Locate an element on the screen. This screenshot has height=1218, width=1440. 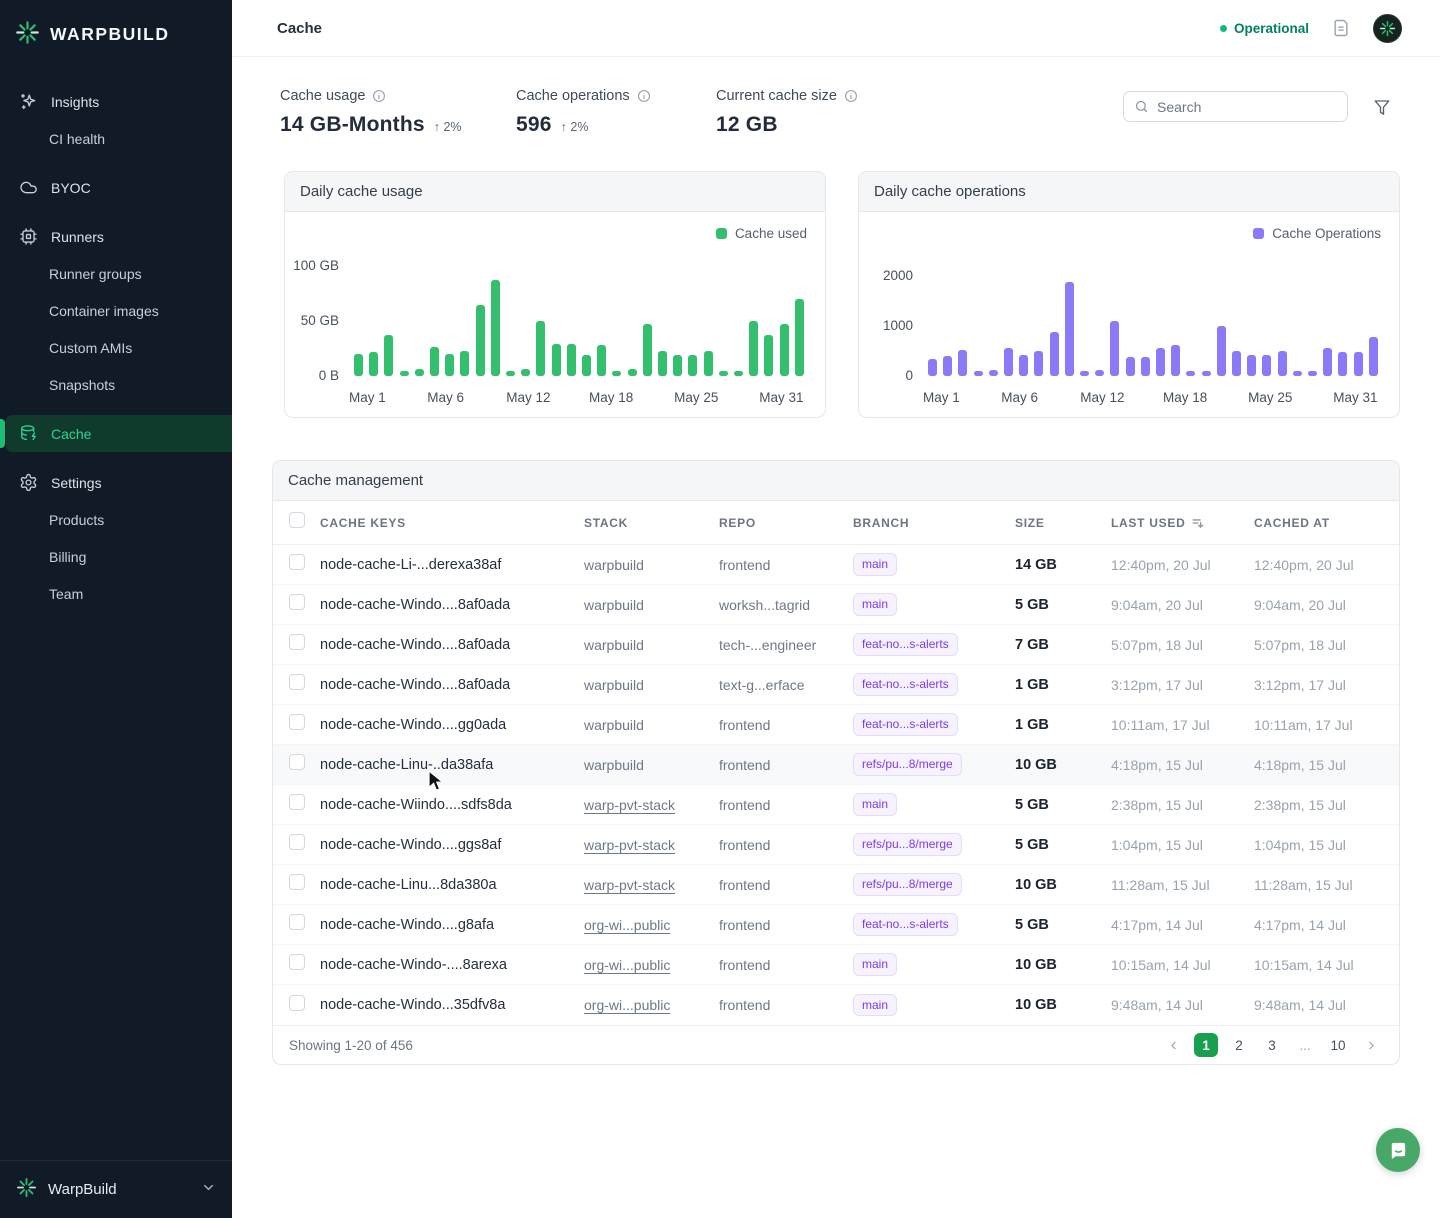
sidebar-item-team: Team is located at coordinates (116, 593).